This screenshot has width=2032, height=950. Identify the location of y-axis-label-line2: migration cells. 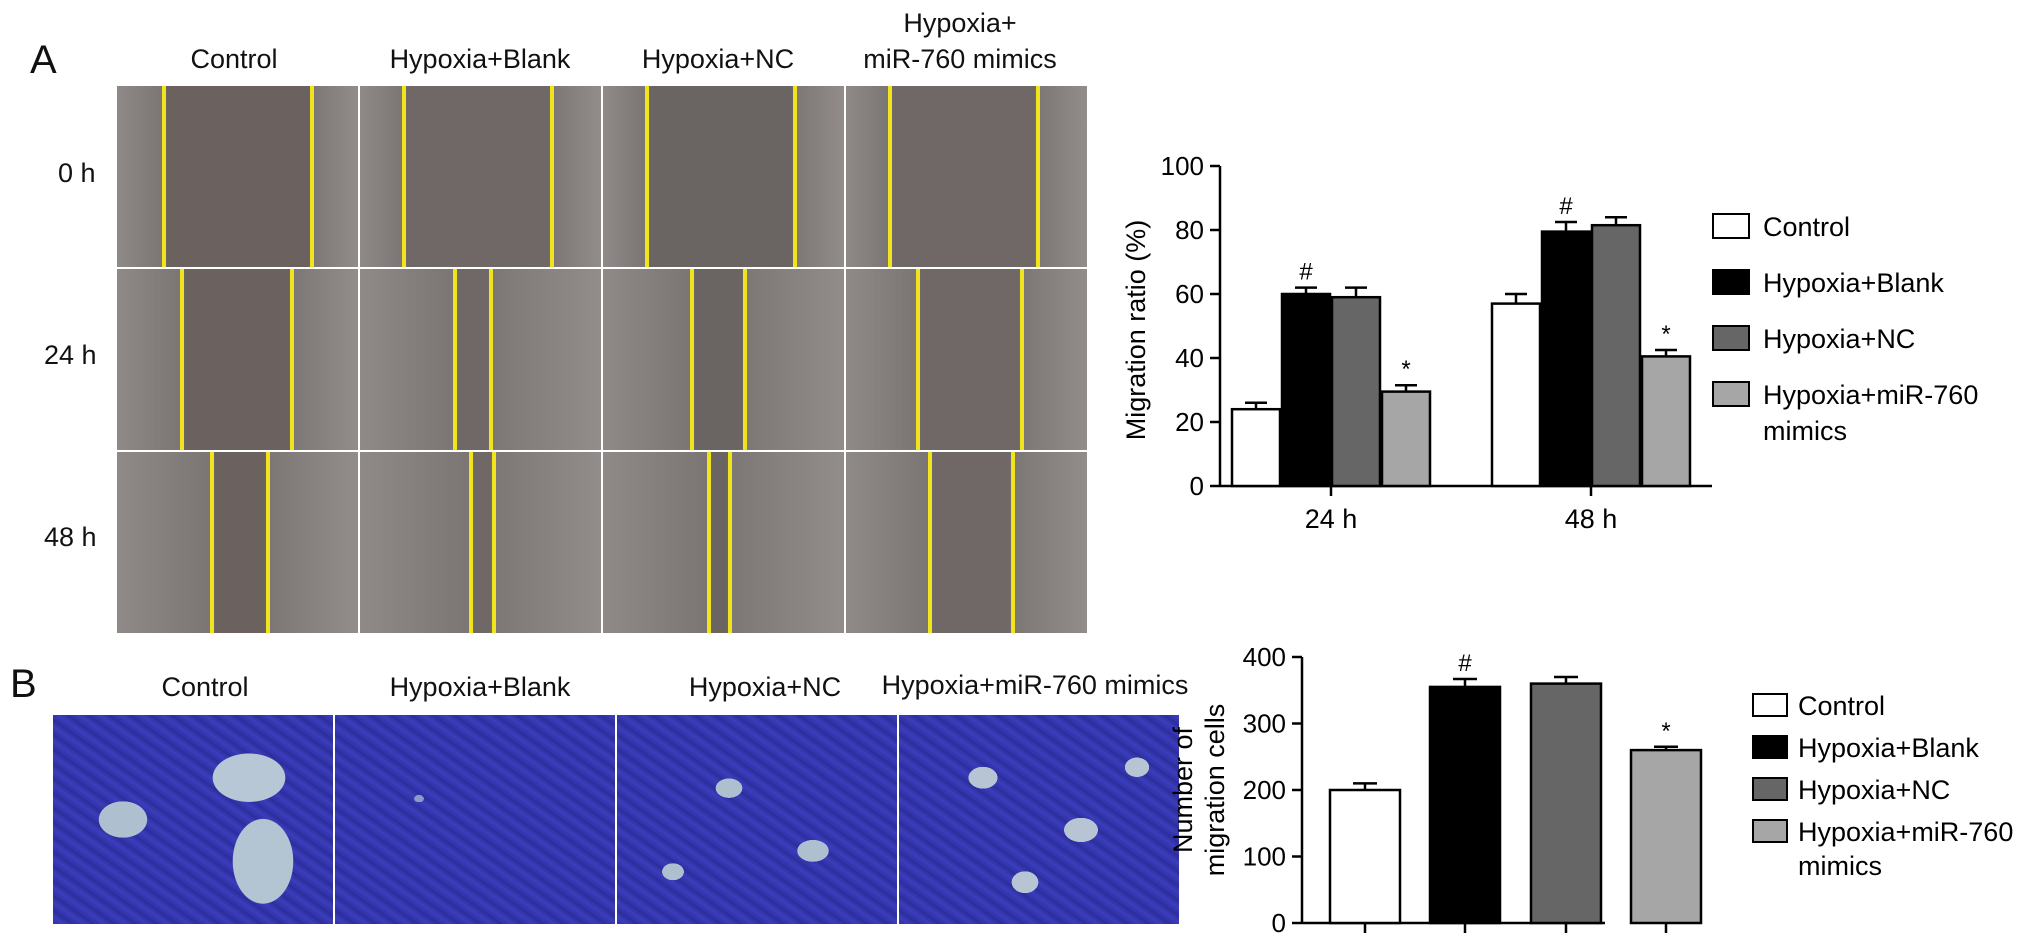
(1215, 790).